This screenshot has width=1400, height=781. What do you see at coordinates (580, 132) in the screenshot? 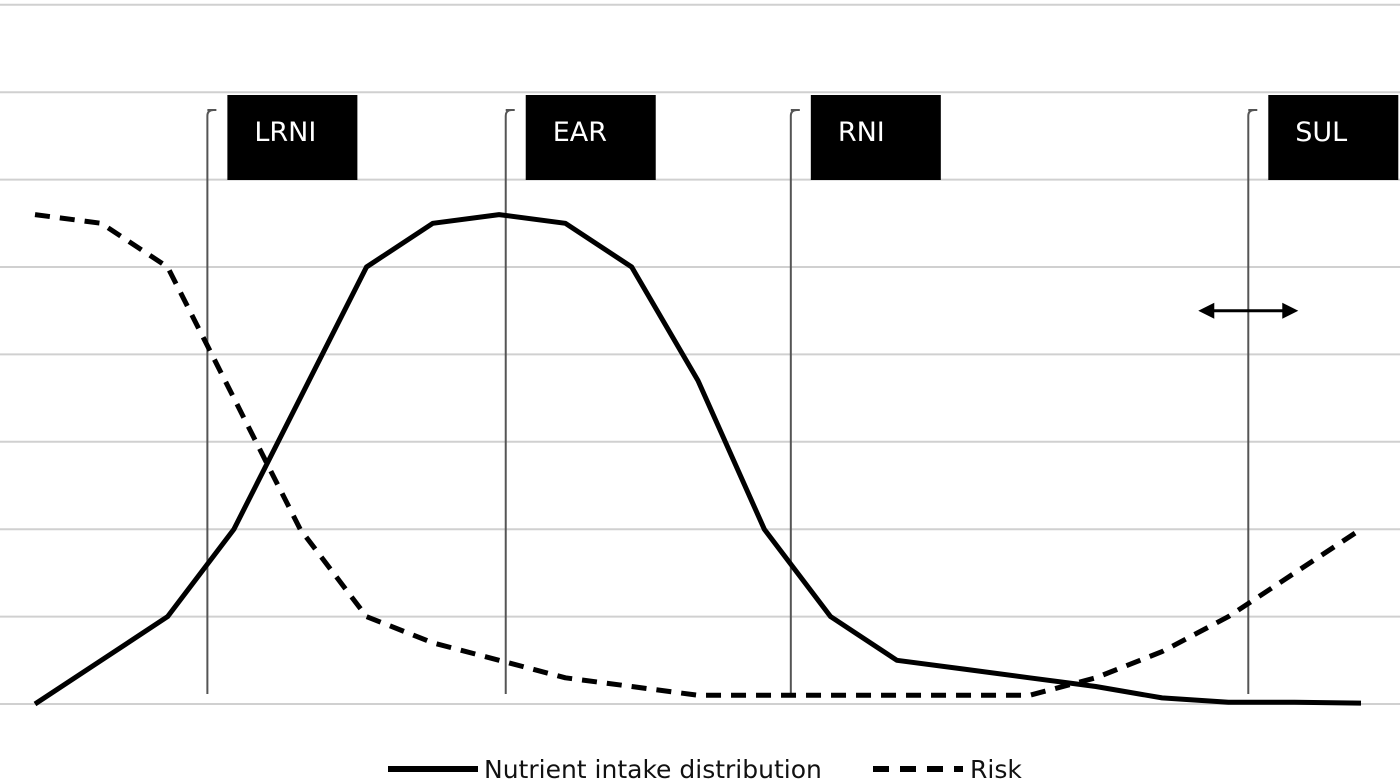
I see `marker-label: EAR` at bounding box center [580, 132].